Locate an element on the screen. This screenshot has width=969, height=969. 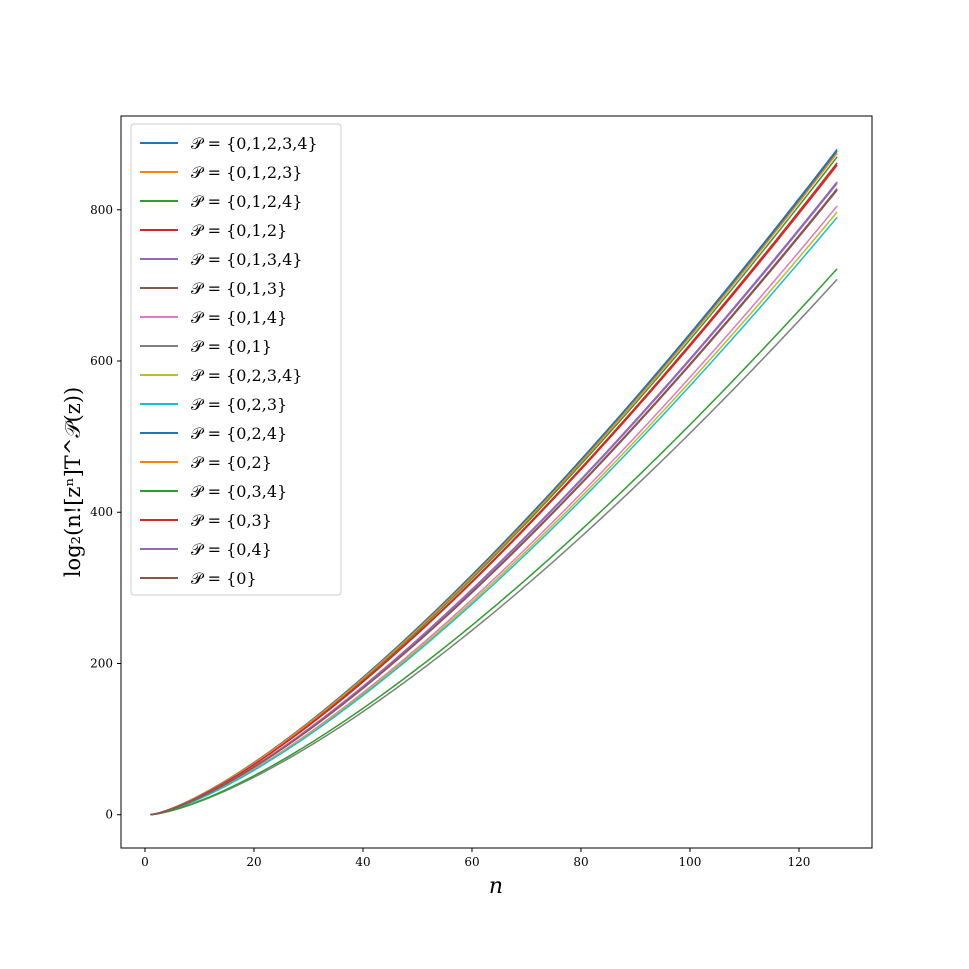
legend-label-5: 𝒫 = {0,1,3} is located at coordinates (239, 288).